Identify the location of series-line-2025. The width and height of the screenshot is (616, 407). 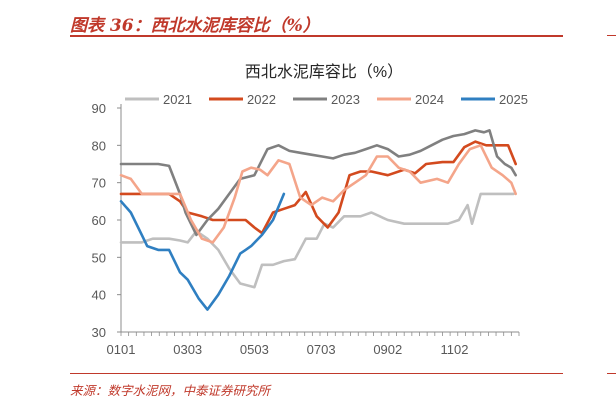
(202, 251).